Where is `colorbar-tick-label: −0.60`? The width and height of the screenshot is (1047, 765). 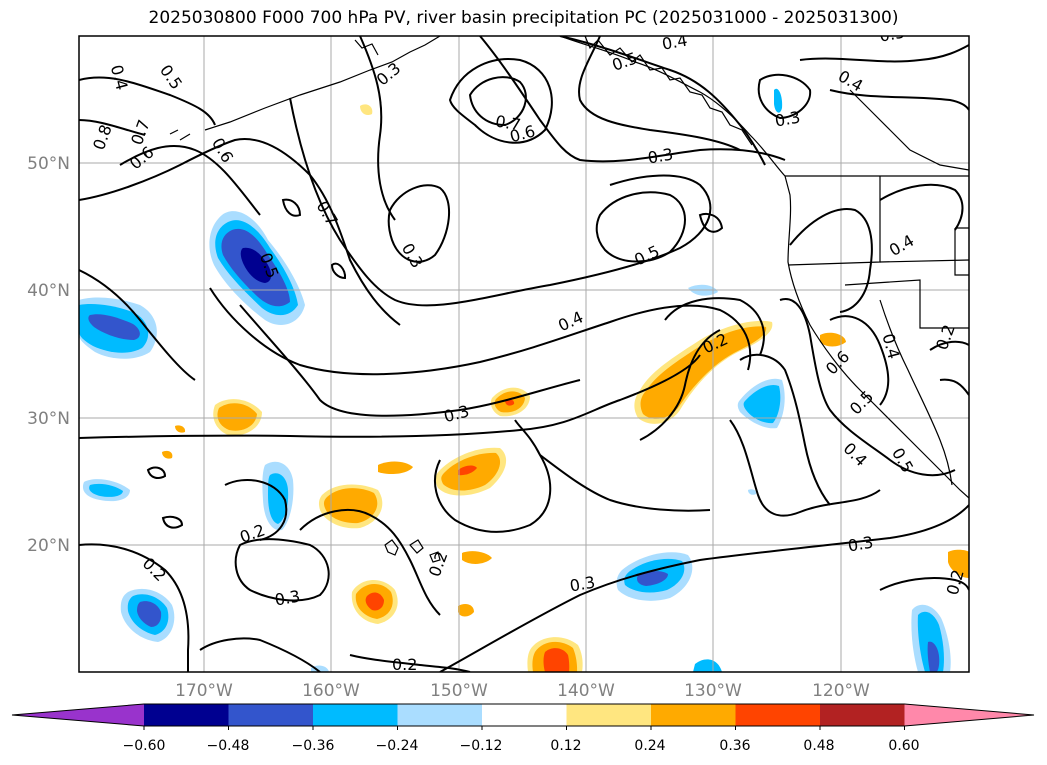
colorbar-tick-label: −0.60 is located at coordinates (144, 746).